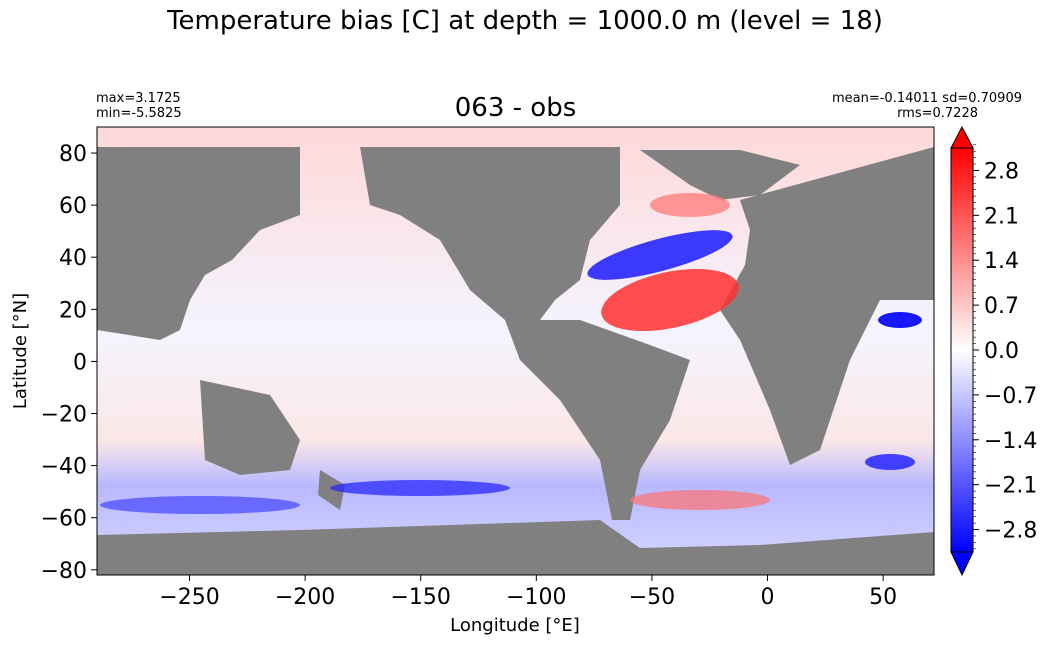 Image resolution: width=1050 pixels, height=646 pixels. Describe the element at coordinates (1010, 396) in the screenshot. I see `colorbar-tick-label: −0.7` at that location.